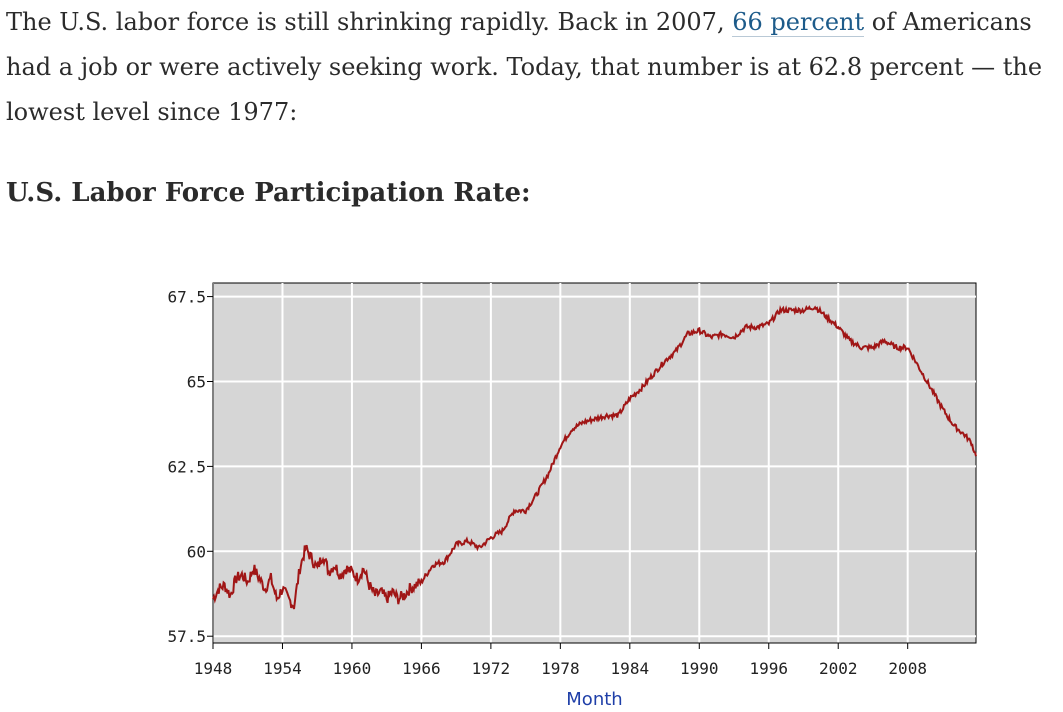 This screenshot has height=712, width=1063. What do you see at coordinates (186, 466) in the screenshot?
I see `y-tick-label: 62.5` at bounding box center [186, 466].